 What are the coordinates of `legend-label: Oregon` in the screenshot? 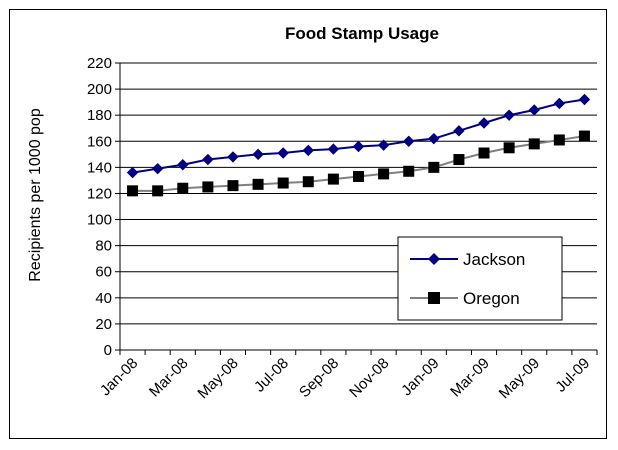 It's located at (491, 298).